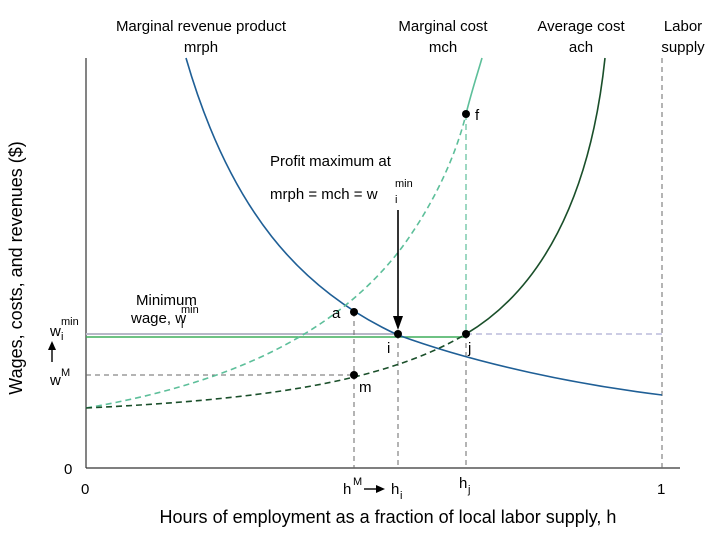 The height and width of the screenshot is (540, 720). Describe the element at coordinates (55, 380) in the screenshot. I see `y-tick-wM-base: w` at that location.